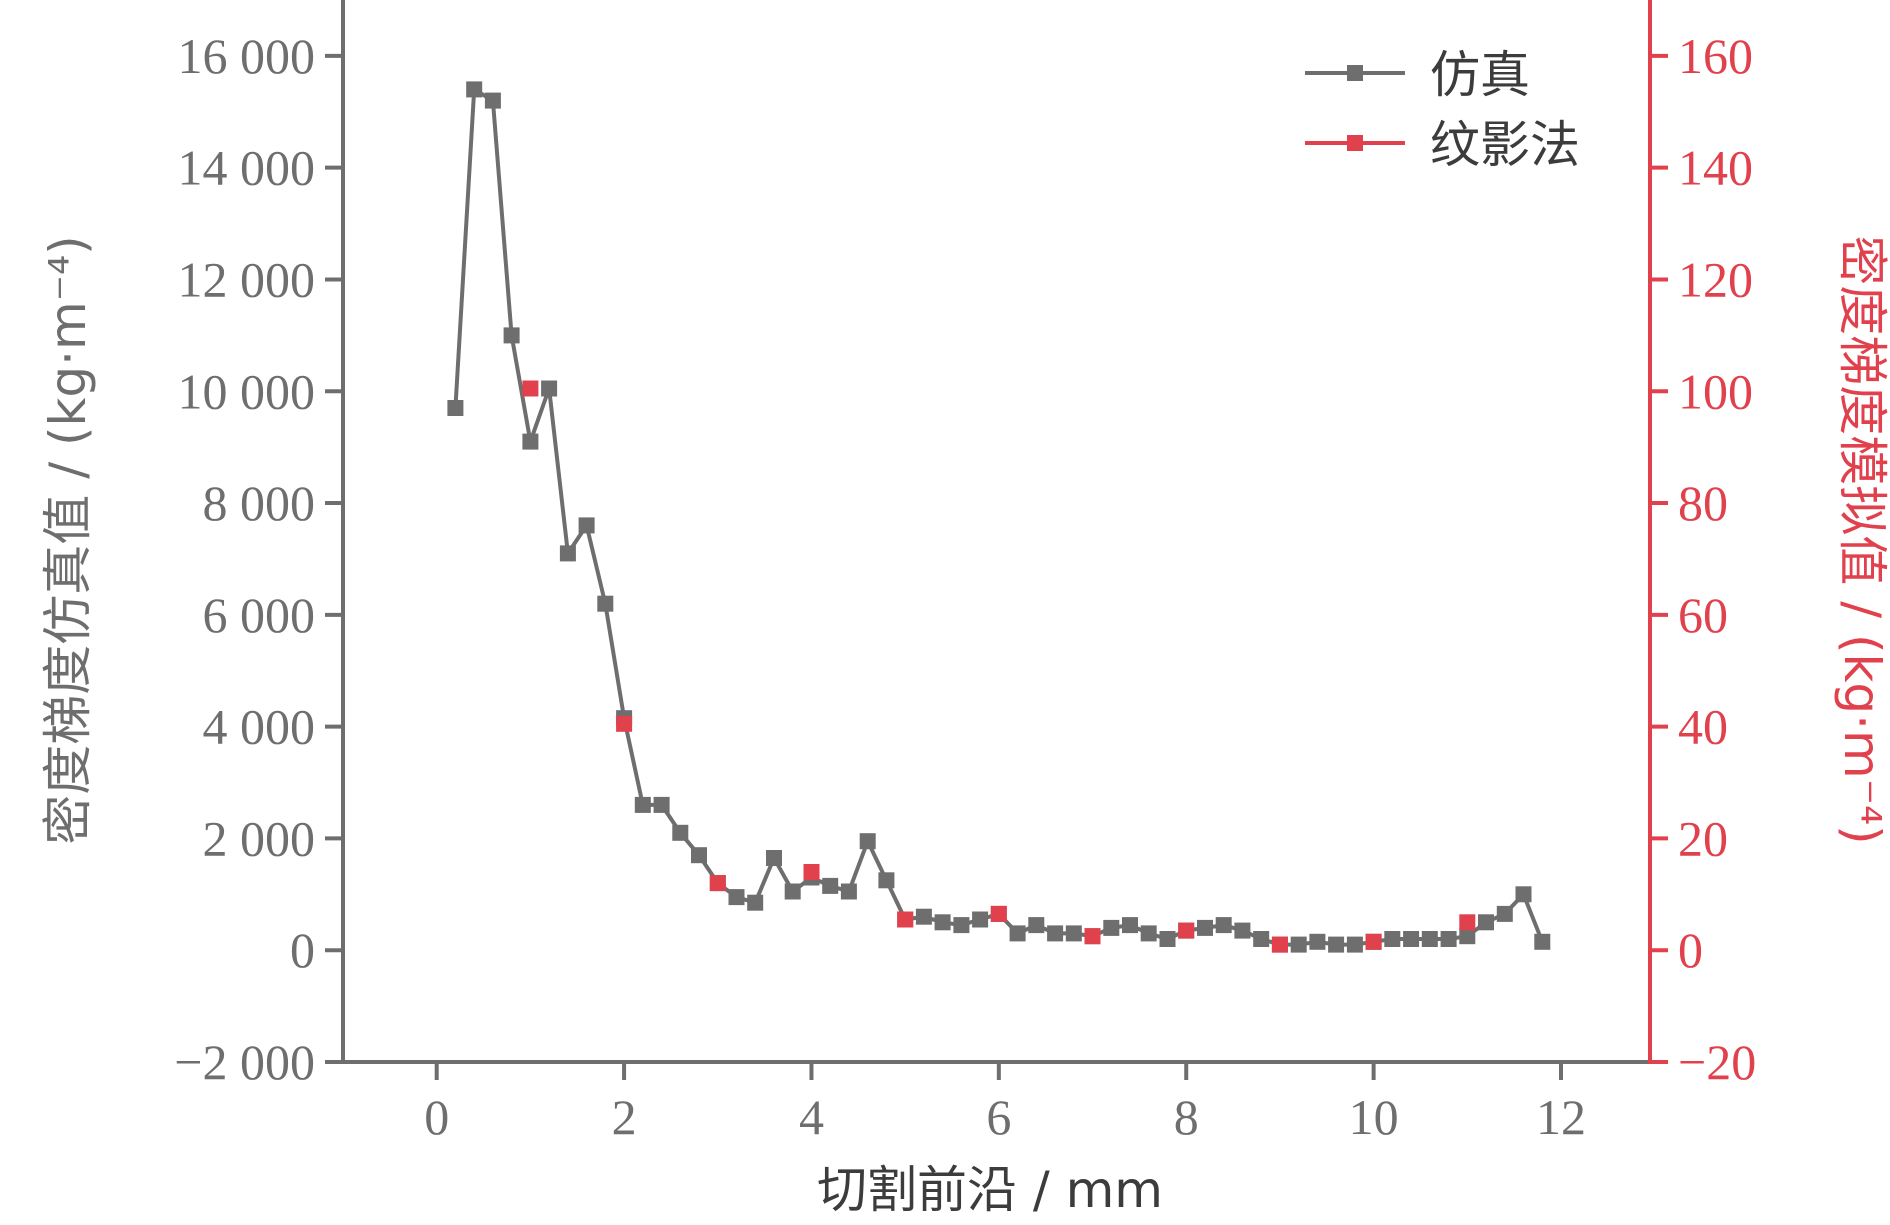 The image size is (1890, 1225). What do you see at coordinates (1703, 727) in the screenshot?
I see `y-right-tick-label: 40` at bounding box center [1703, 727].